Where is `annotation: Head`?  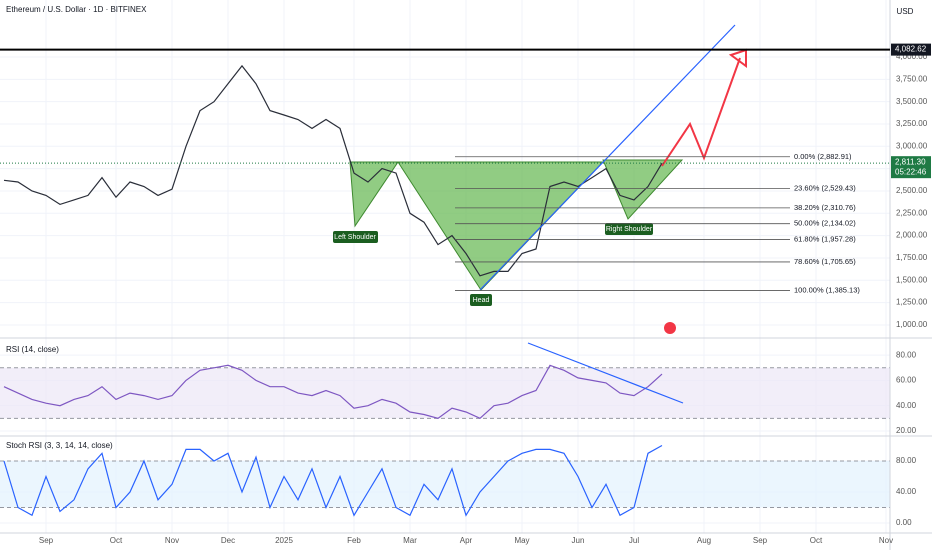 annotation: Head is located at coordinates (481, 300).